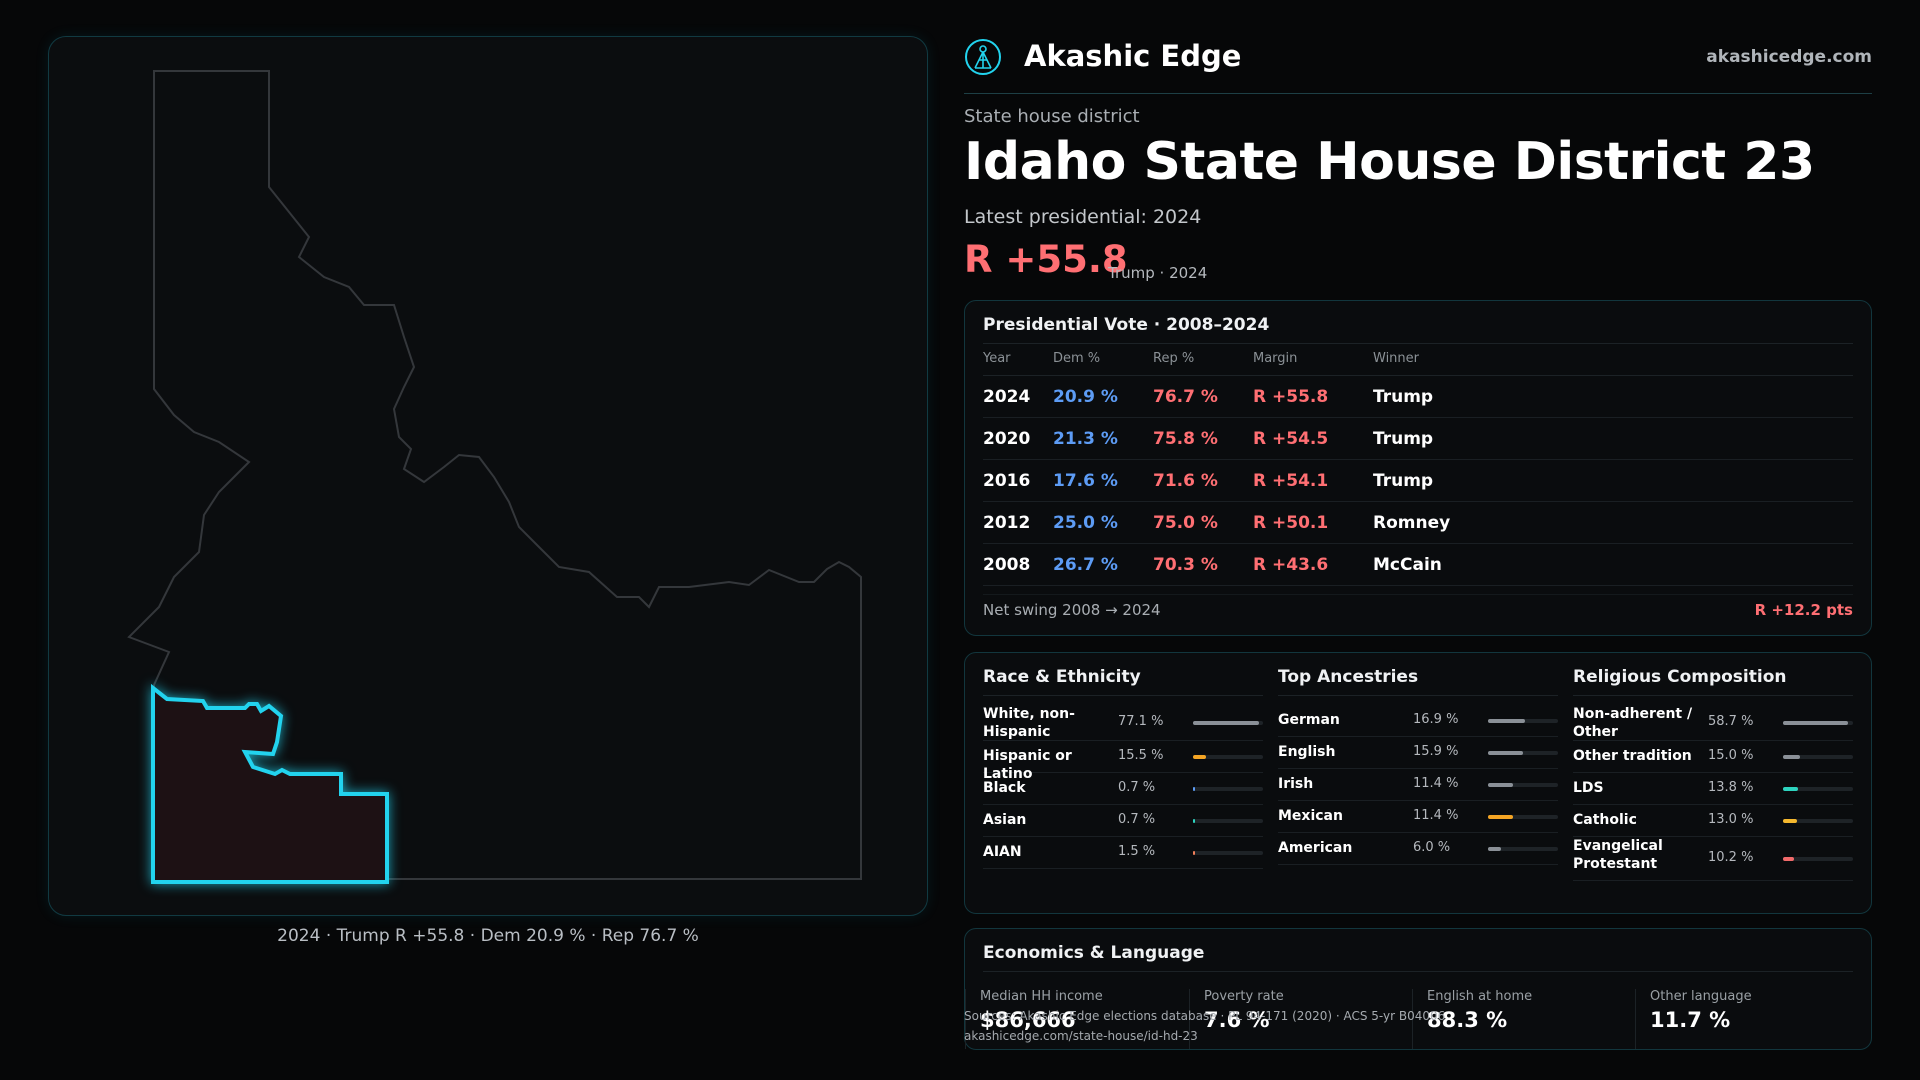 The height and width of the screenshot is (1080, 1920). Describe the element at coordinates (1731, 721) in the screenshot. I see `demo-pct: 58.7 %` at that location.